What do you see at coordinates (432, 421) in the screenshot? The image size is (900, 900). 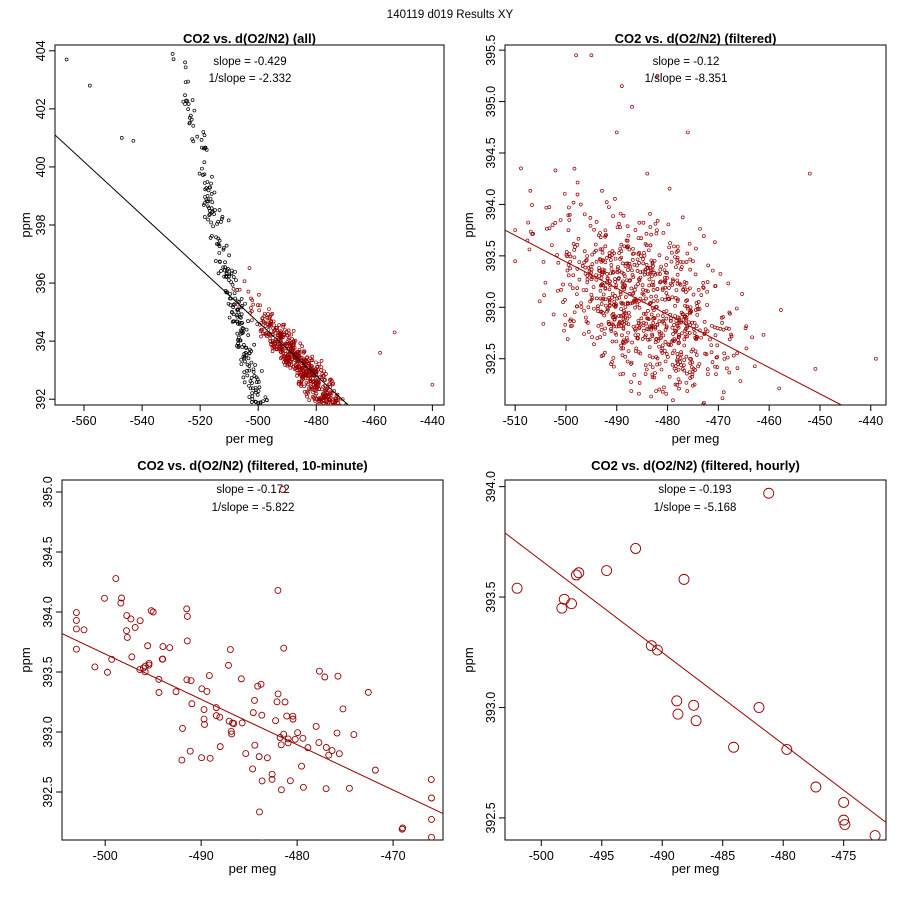 I see `x-tick-label: -440` at bounding box center [432, 421].